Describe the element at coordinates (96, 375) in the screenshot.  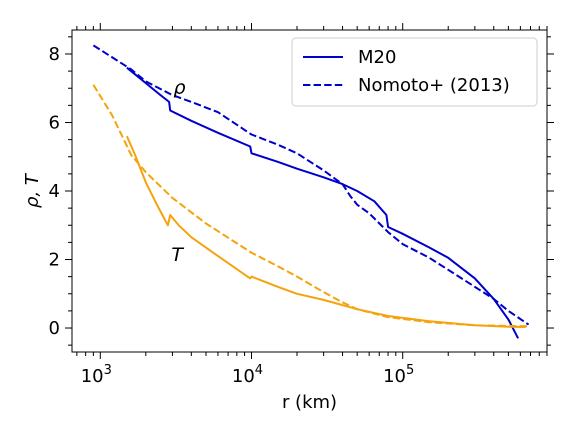
I see `x-tick-label: 10³` at that location.